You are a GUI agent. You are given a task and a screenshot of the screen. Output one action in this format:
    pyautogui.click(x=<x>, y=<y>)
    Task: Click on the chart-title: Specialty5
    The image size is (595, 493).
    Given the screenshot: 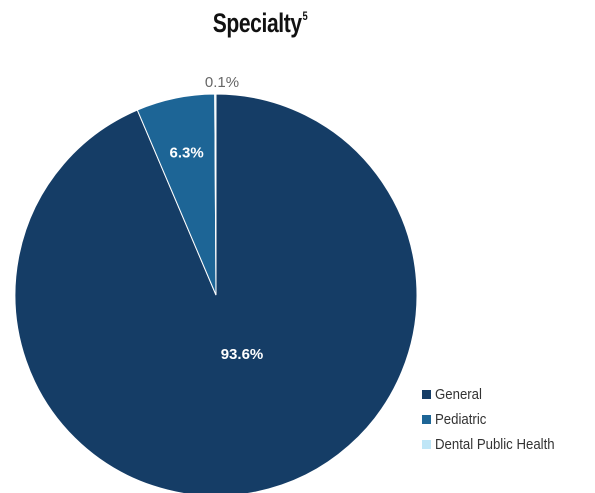 What is the action you would take?
    pyautogui.click(x=260, y=23)
    